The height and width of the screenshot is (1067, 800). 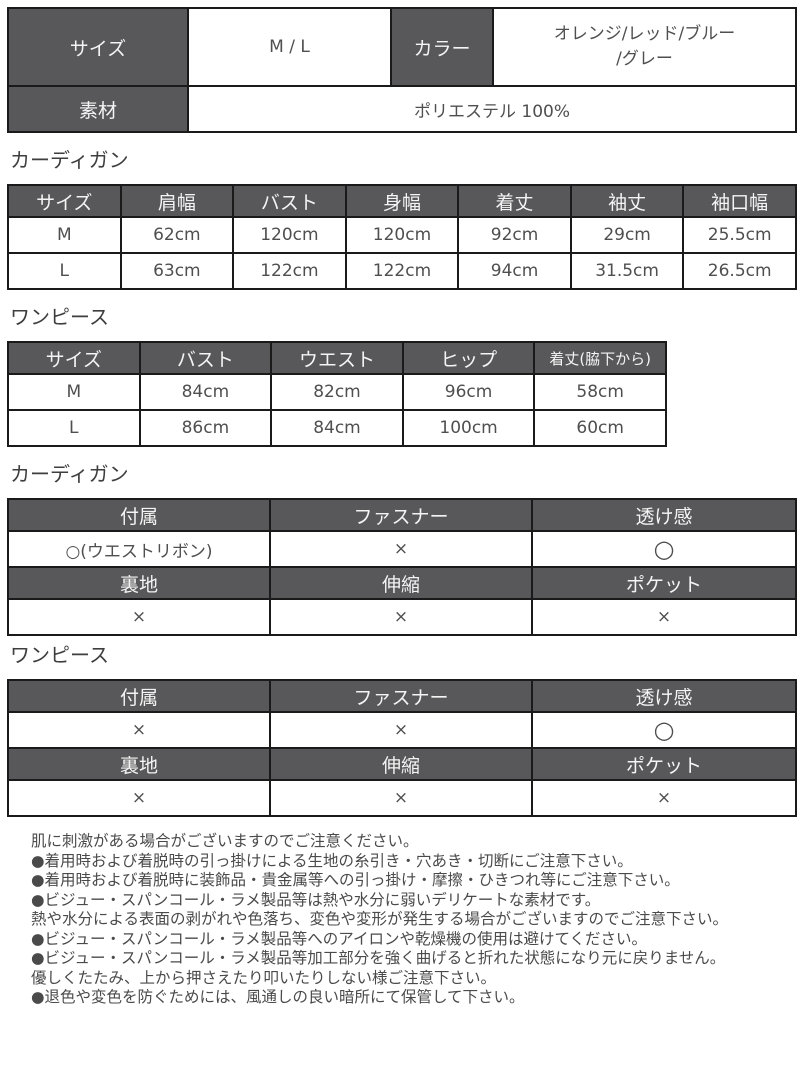 What do you see at coordinates (468, 392) in the screenshot?
I see `value-cell: 96cm` at bounding box center [468, 392].